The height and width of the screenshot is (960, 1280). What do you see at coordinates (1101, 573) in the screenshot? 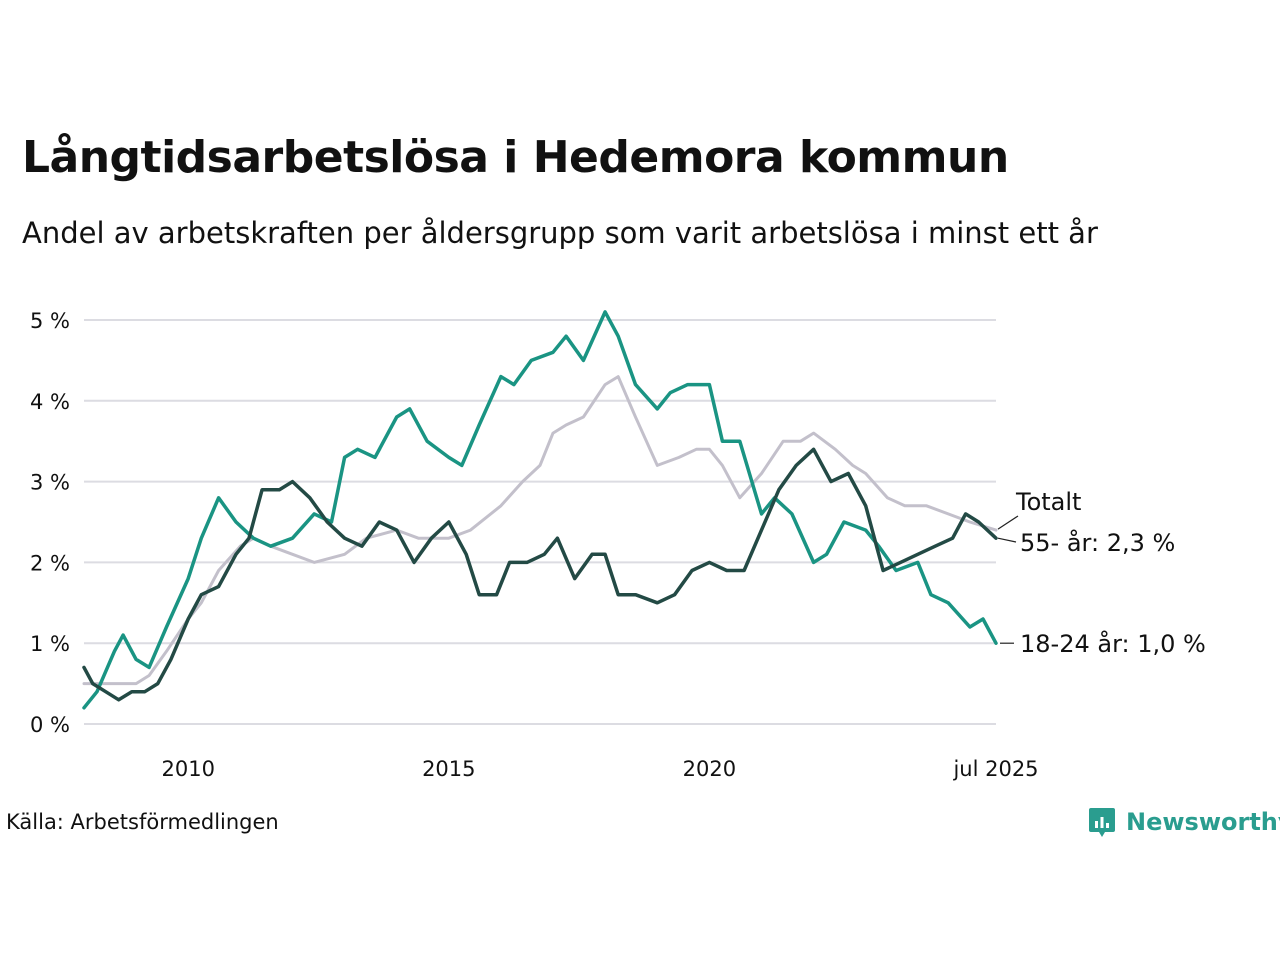
I see `series-labels: Totalt 55- år: 2,3 % 18-24 år: 1,0 %` at bounding box center [1101, 573].